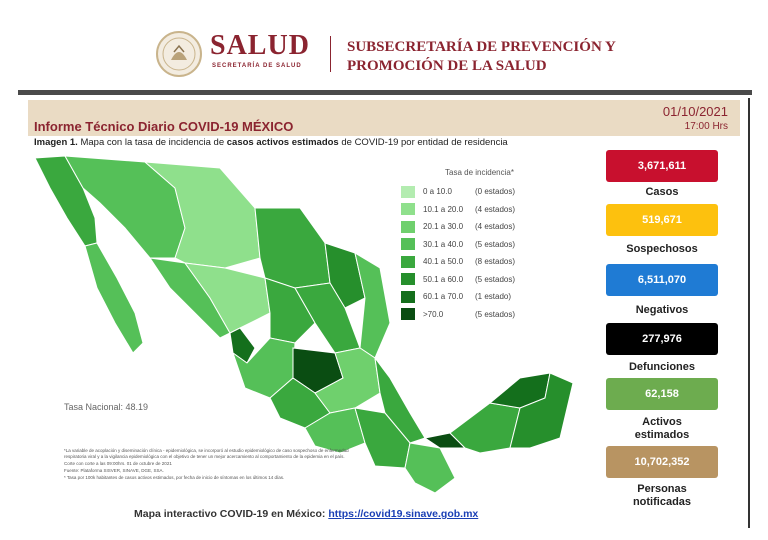 This screenshot has width=768, height=540. What do you see at coordinates (662, 394) in the screenshot?
I see `stat-box-activos: 62,158` at bounding box center [662, 394].